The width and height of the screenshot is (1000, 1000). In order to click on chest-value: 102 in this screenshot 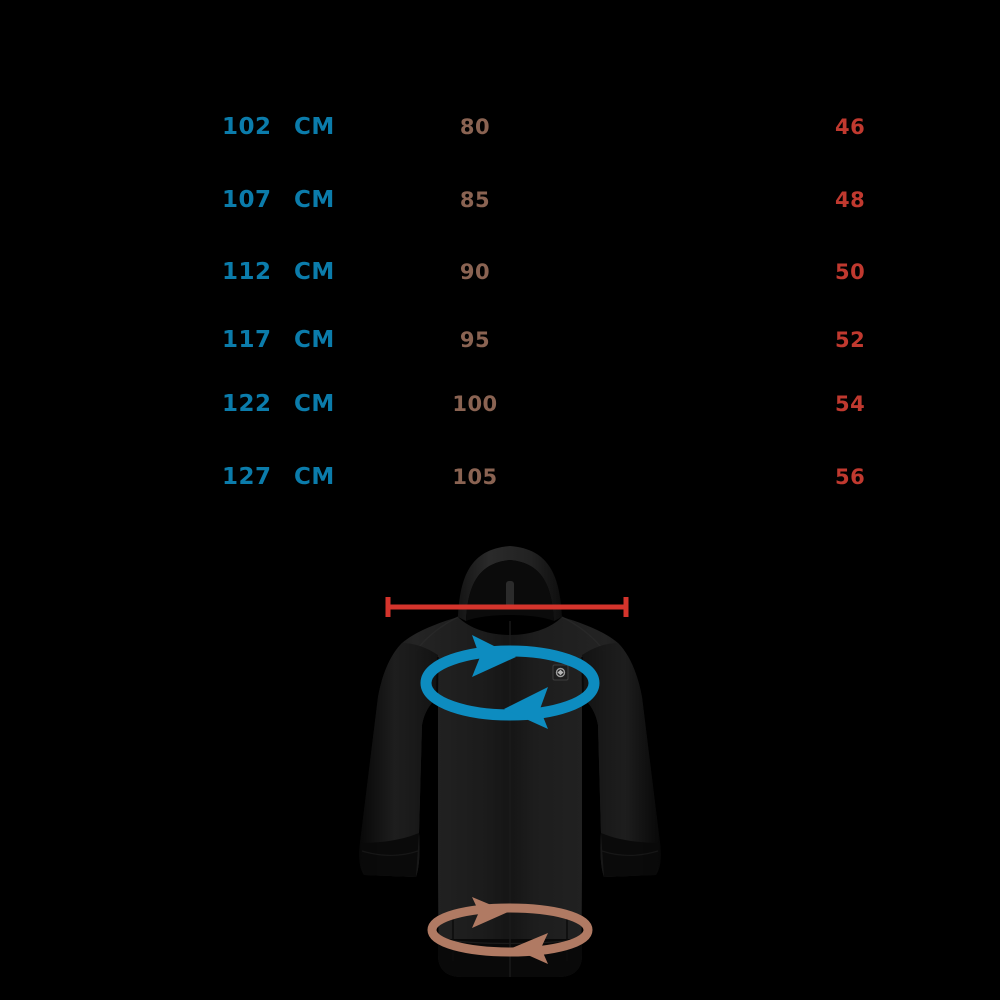, I will do `click(247, 127)`.